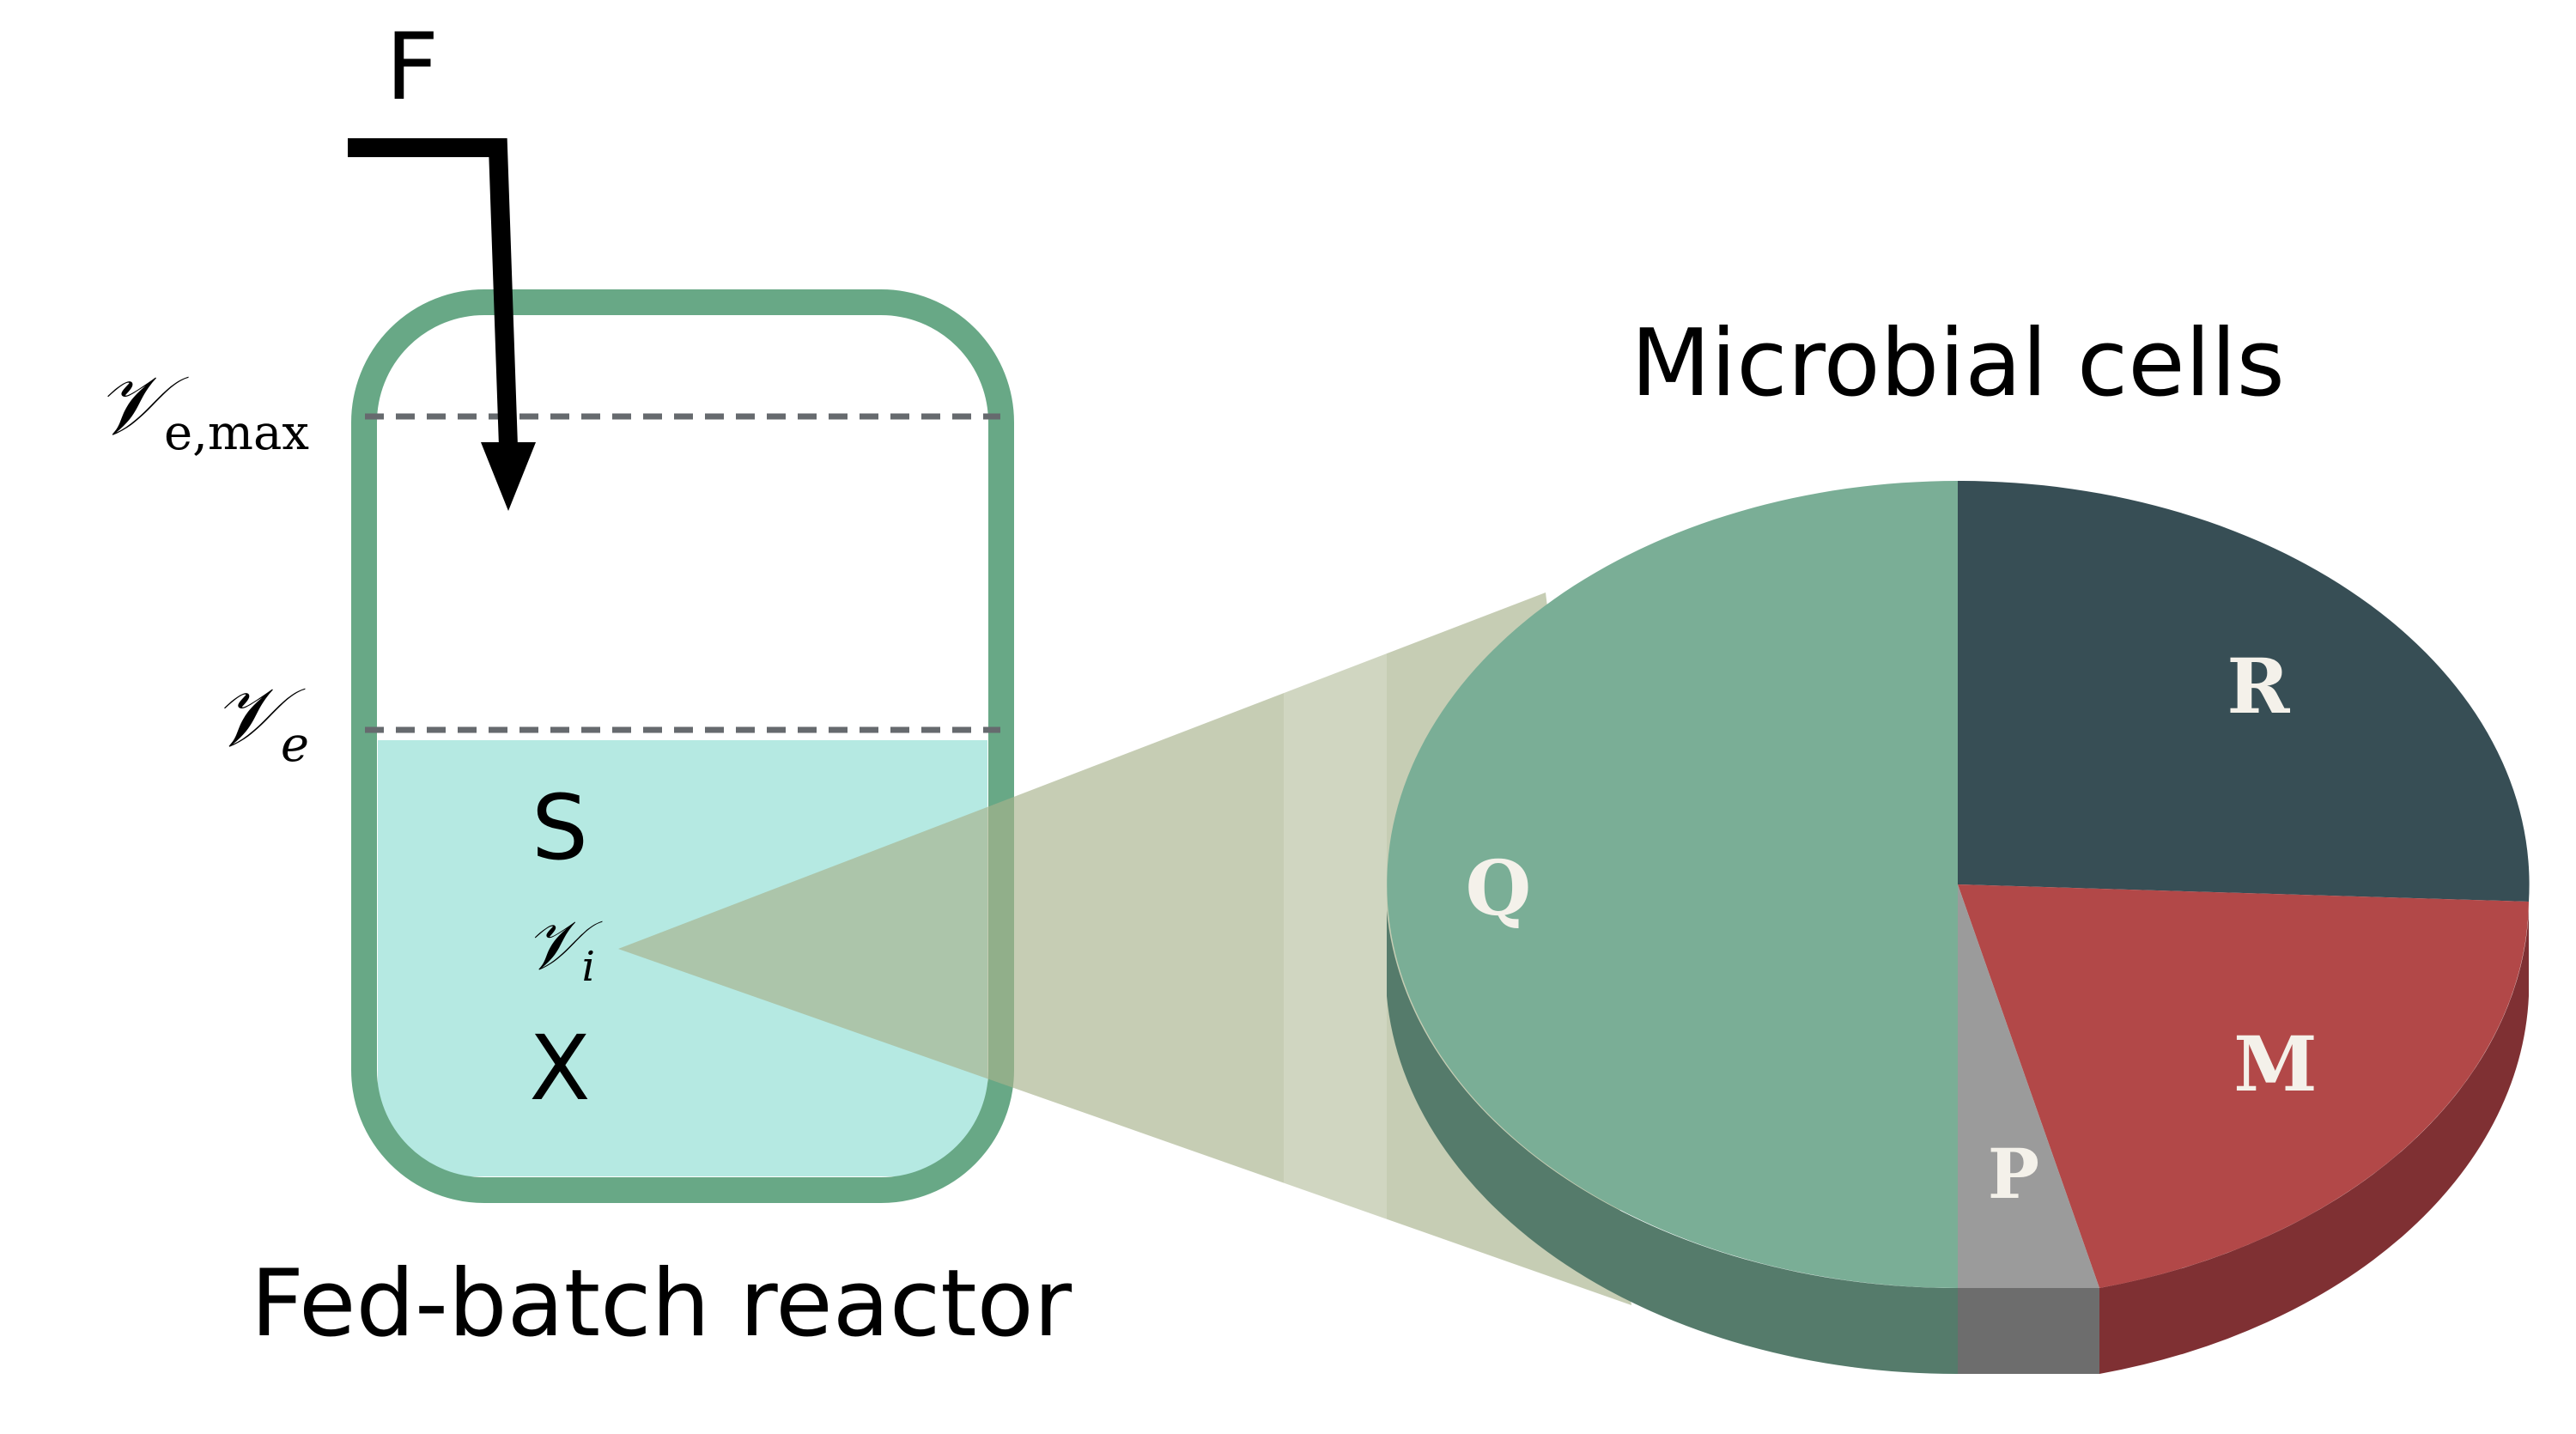 The width and height of the screenshot is (2576, 1434). Describe the element at coordinates (2013, 1173) in the screenshot. I see `slice-p-label: P` at that location.